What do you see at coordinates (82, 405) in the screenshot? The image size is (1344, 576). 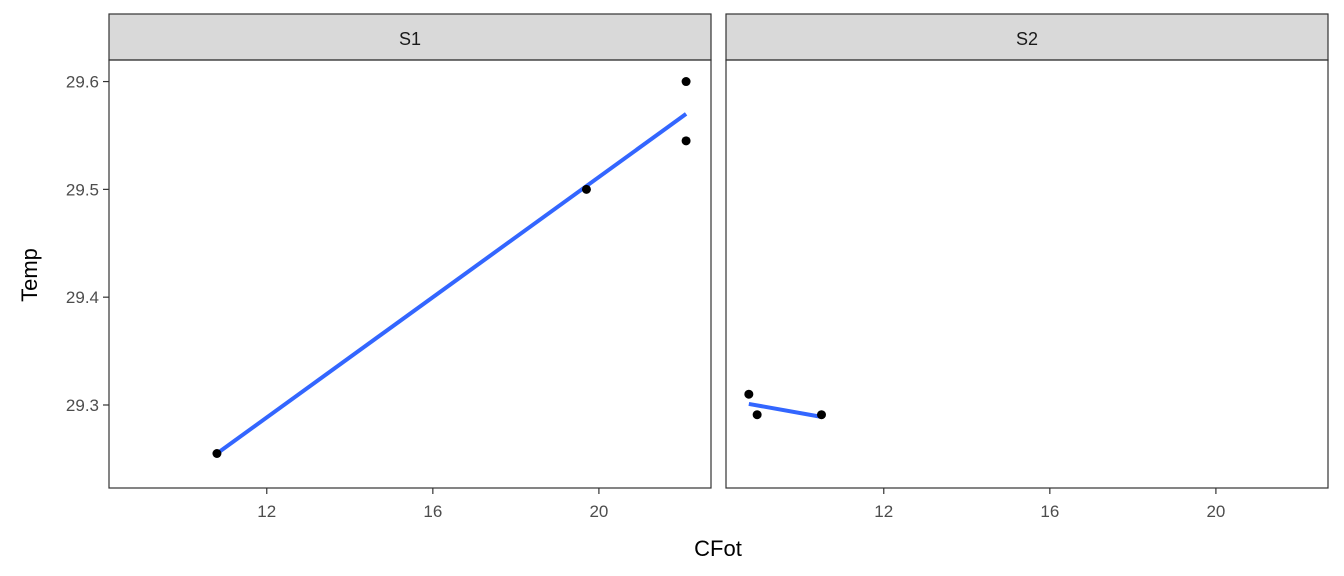 I see `y-tick-label: 29.3` at bounding box center [82, 405].